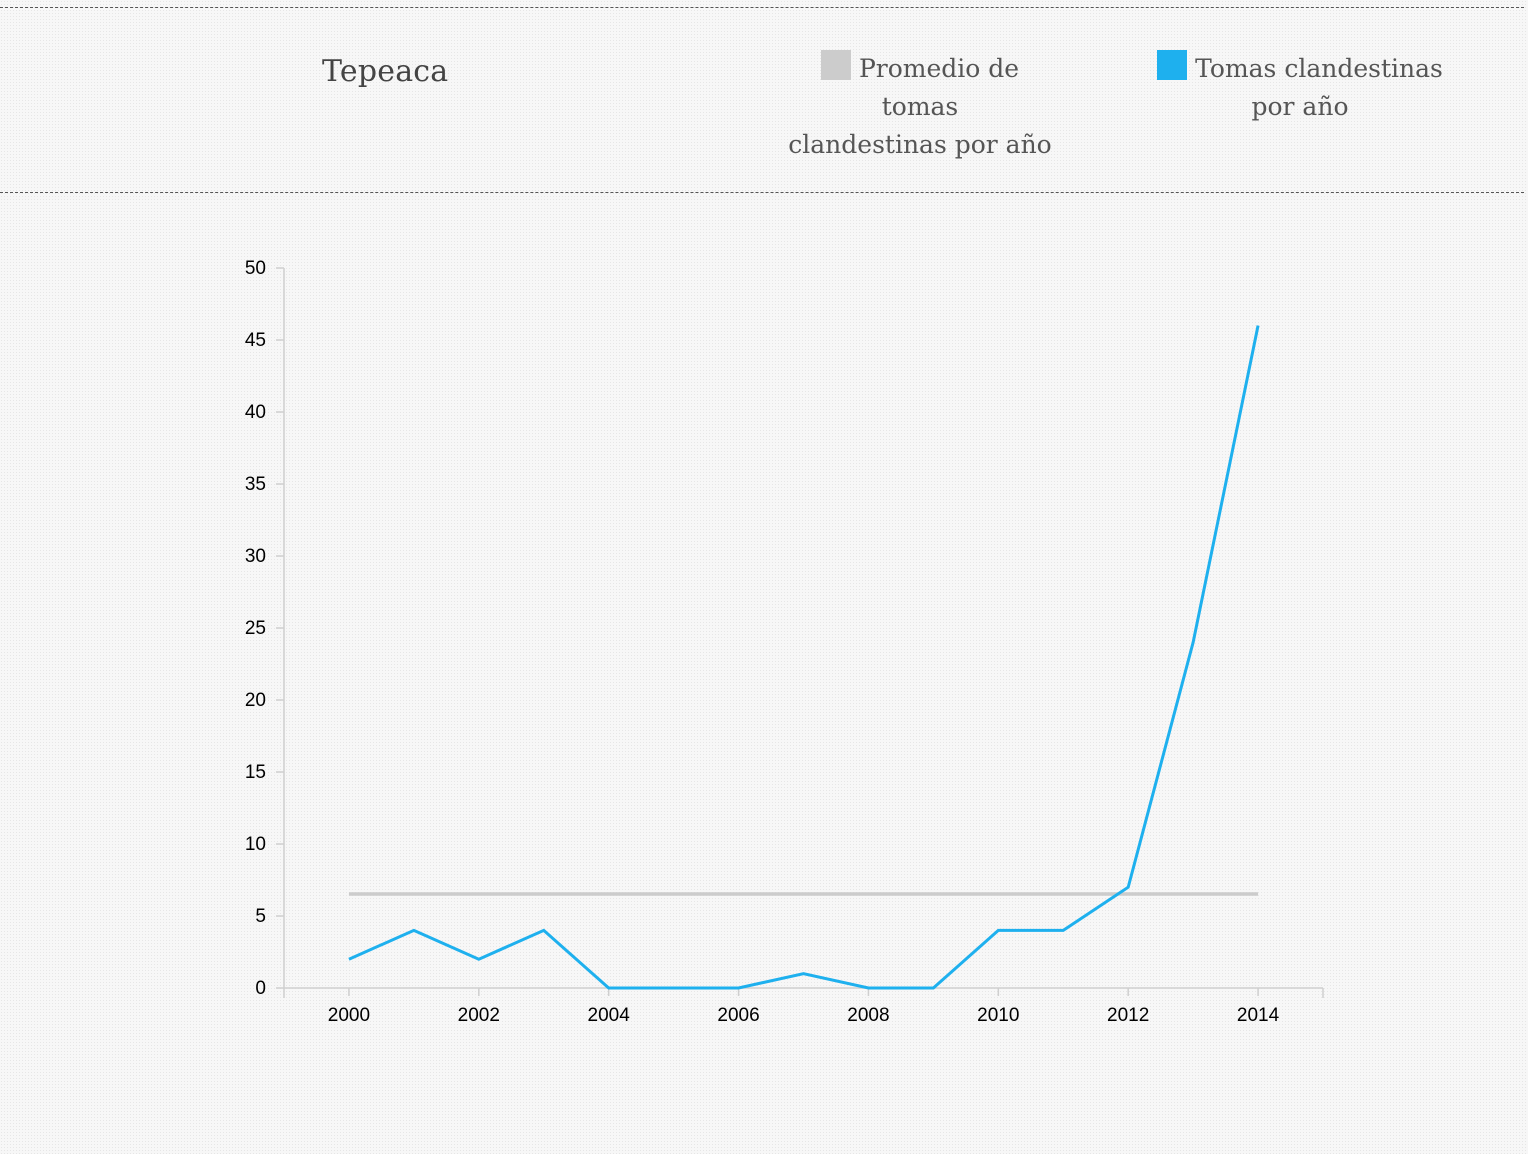 The image size is (1528, 1154). I want to click on legend-yearly-label-line2: por año, so click(1300, 106).